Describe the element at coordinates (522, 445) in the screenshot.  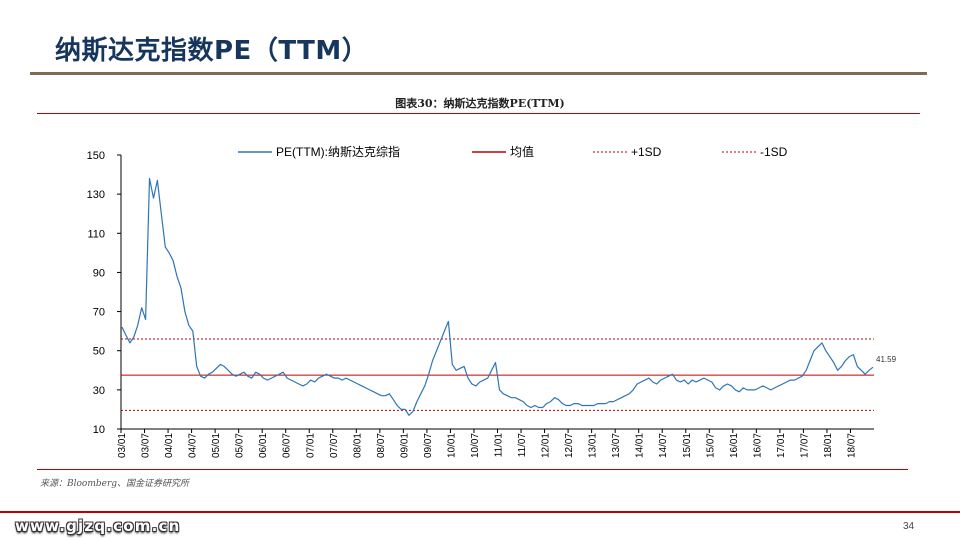
I see `x-tick-label: 11/07` at that location.